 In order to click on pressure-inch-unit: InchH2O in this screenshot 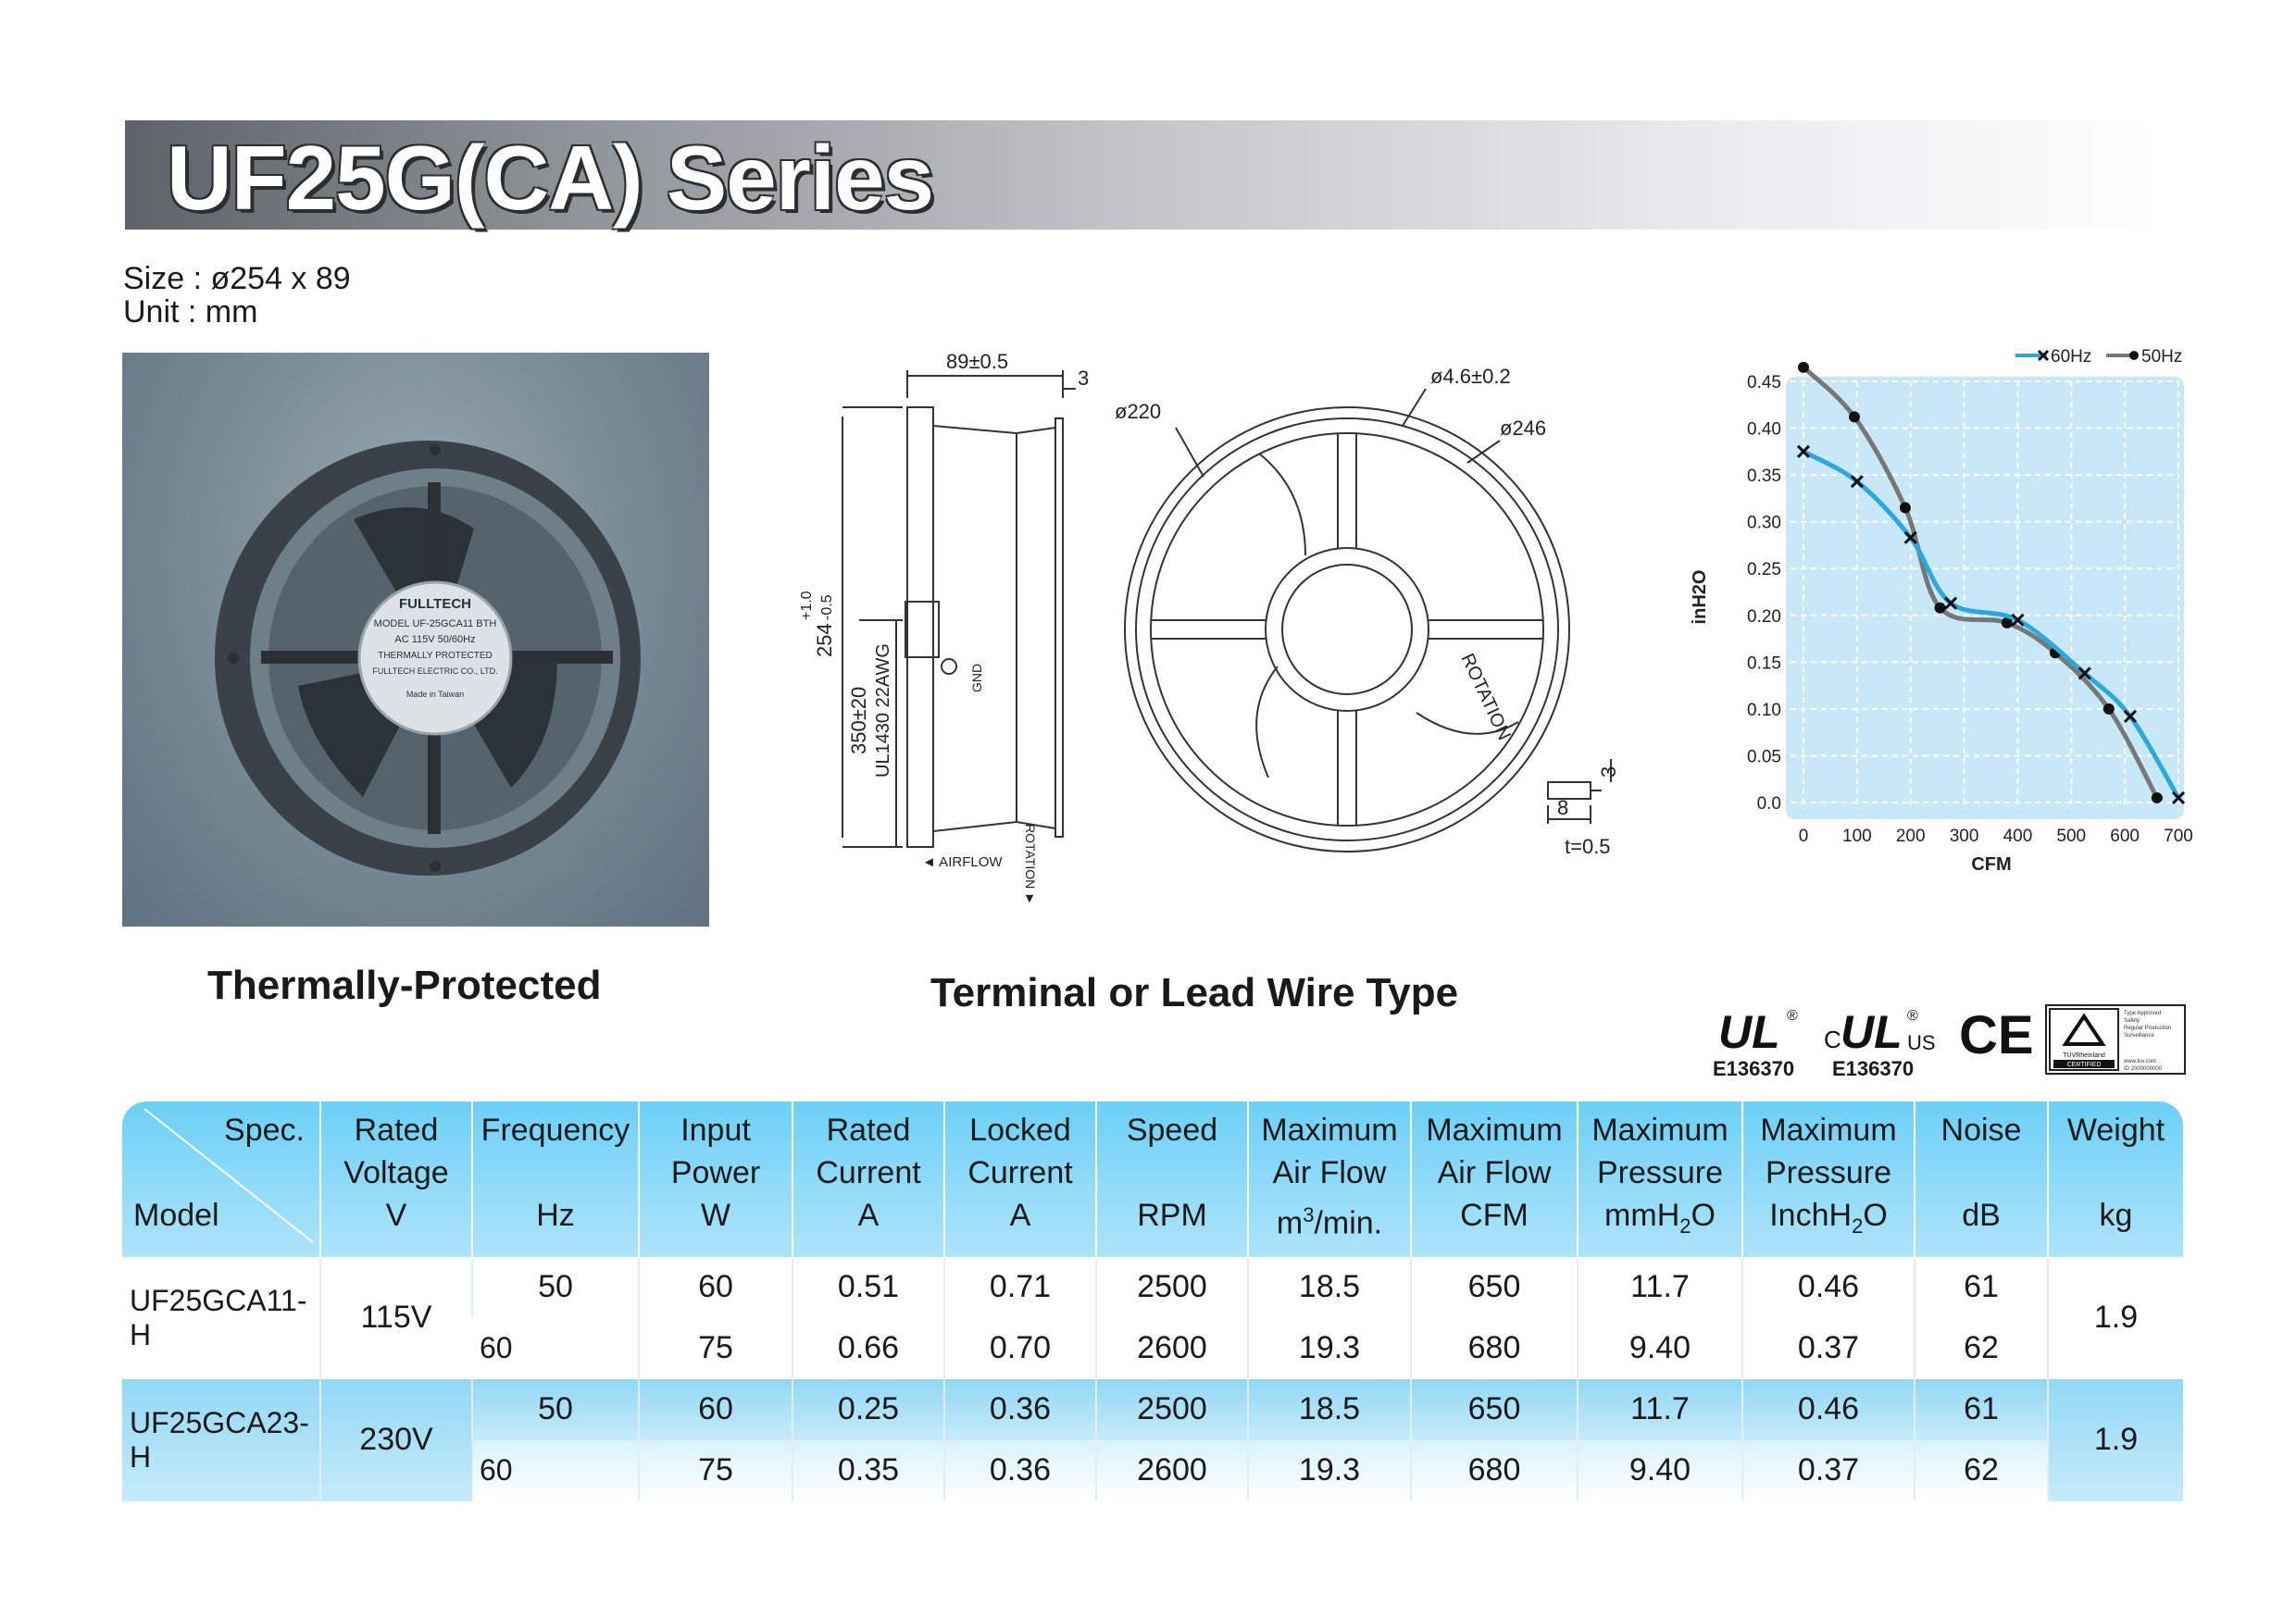, I will do `click(1828, 1218)`.